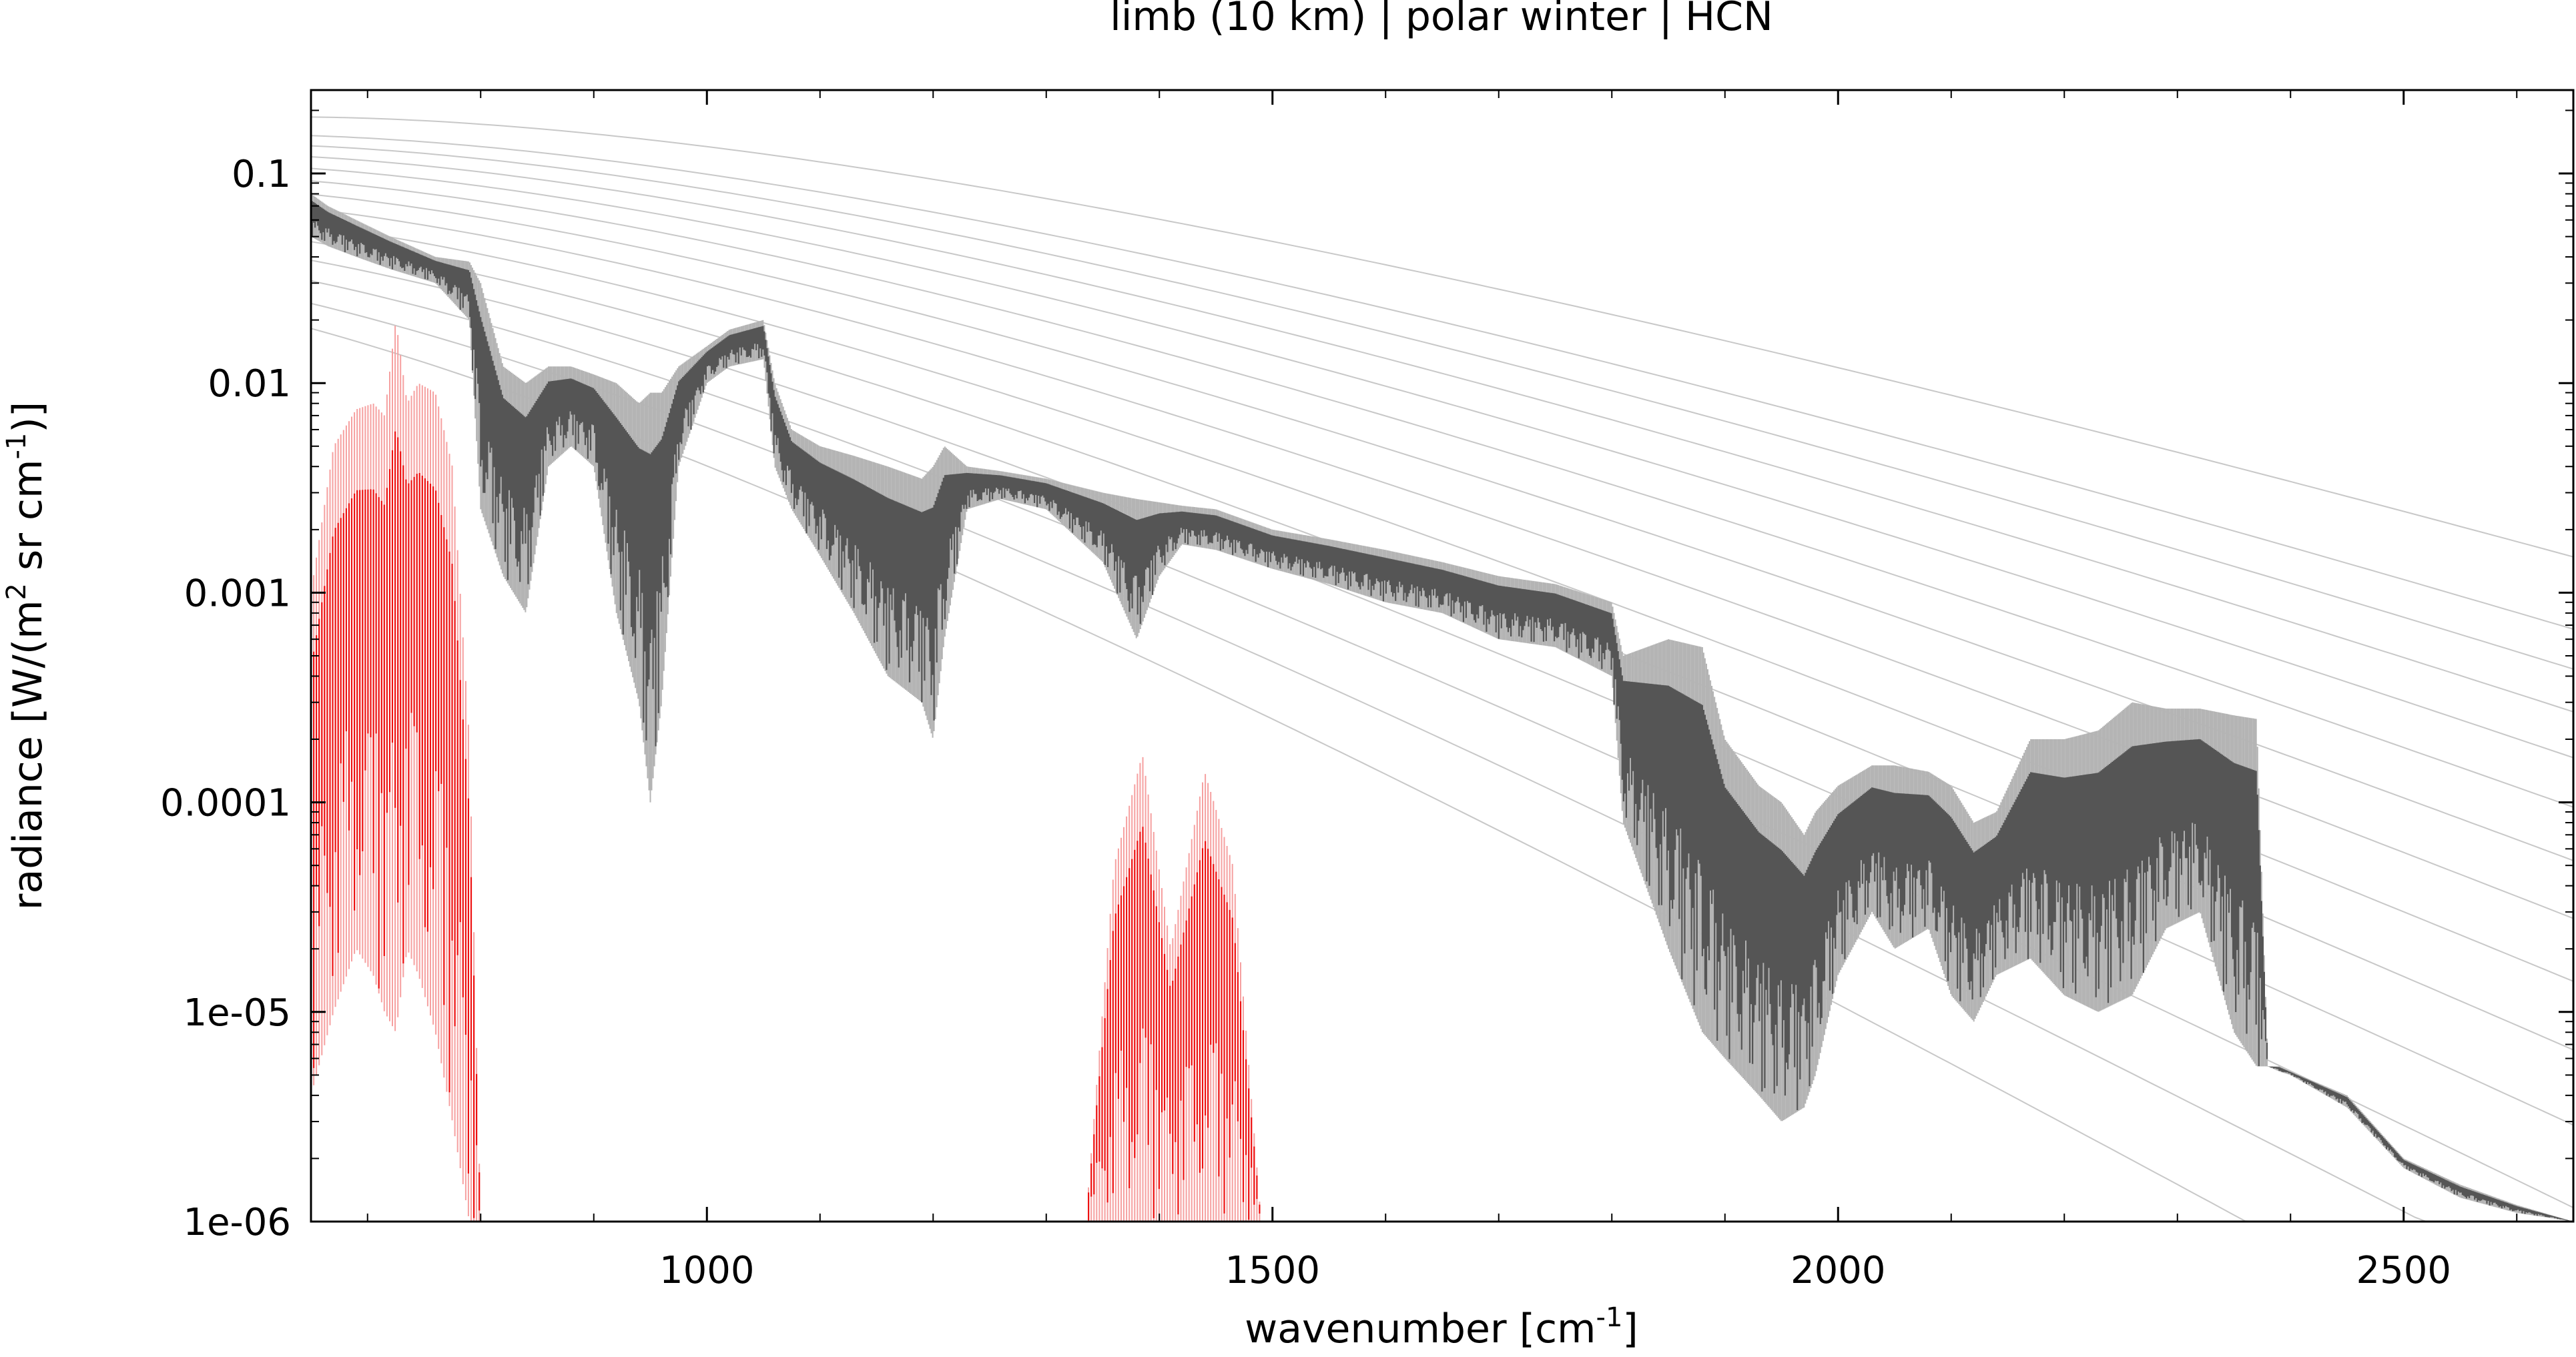 The image size is (2576, 1357). Describe the element at coordinates (16, 591) in the screenshot. I see `y-axis-title-sup1: 2` at that location.